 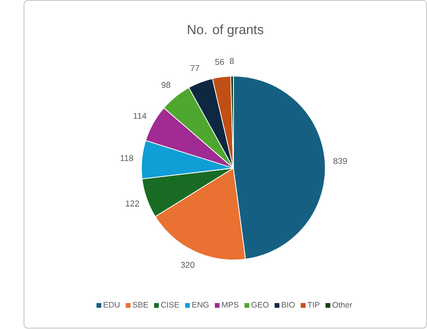 I want to click on legend-label: ENG, so click(x=200, y=305).